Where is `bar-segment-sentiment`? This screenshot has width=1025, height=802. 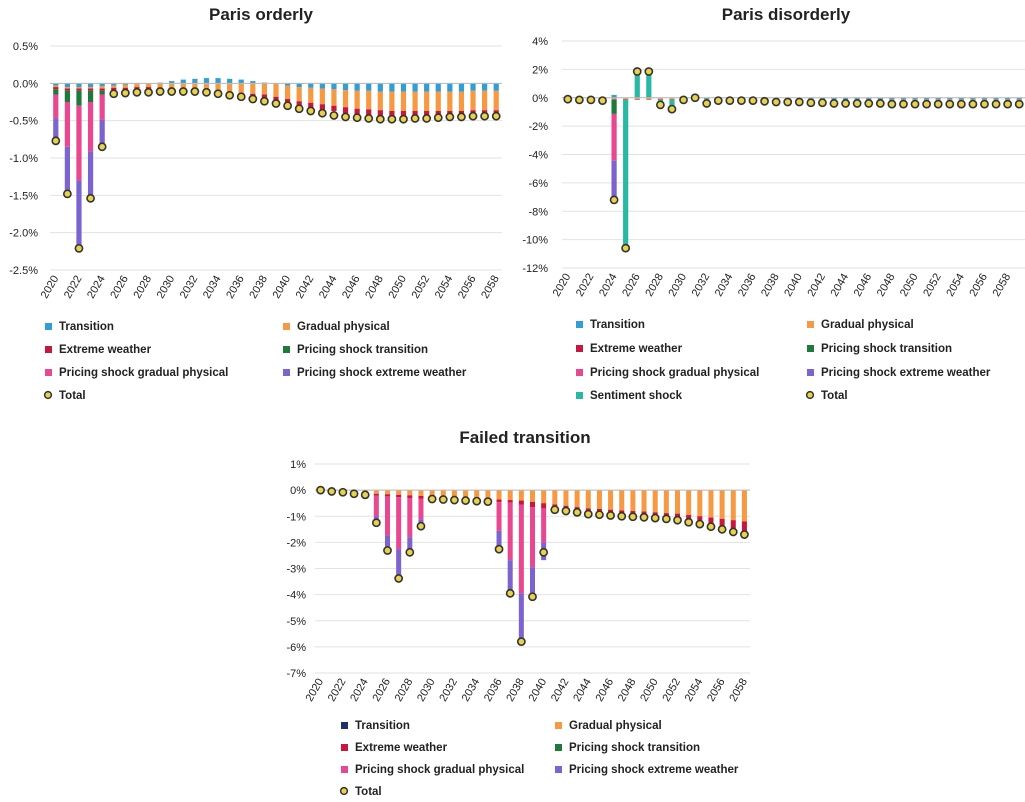 bar-segment-sentiment is located at coordinates (626, 174).